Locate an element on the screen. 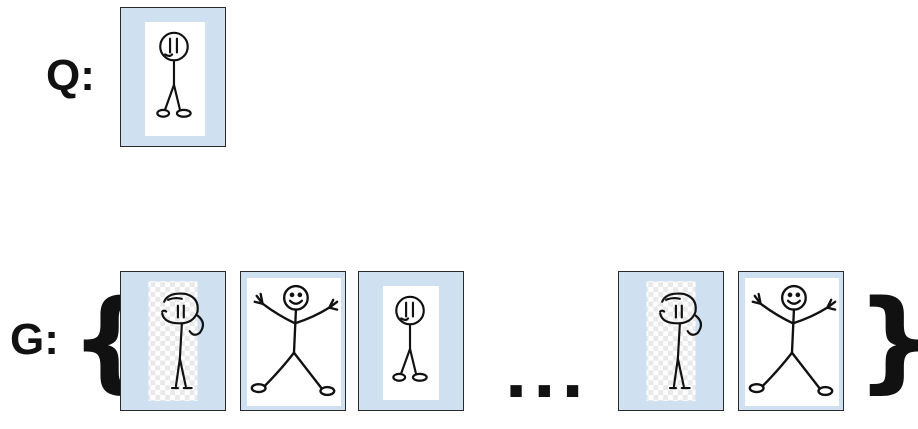 The image size is (918, 429). gallery-label: G: is located at coordinates (34, 339).